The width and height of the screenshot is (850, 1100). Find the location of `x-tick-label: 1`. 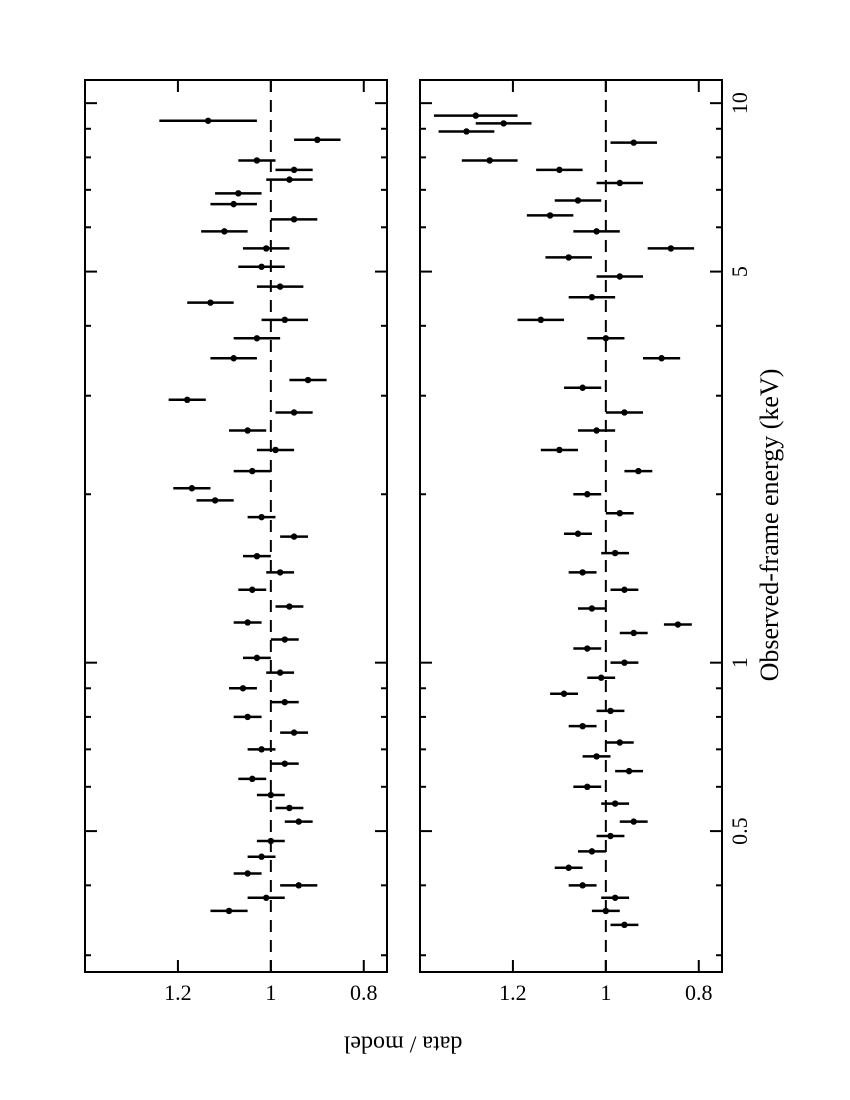

x-tick-label: 1 is located at coordinates (739, 662).